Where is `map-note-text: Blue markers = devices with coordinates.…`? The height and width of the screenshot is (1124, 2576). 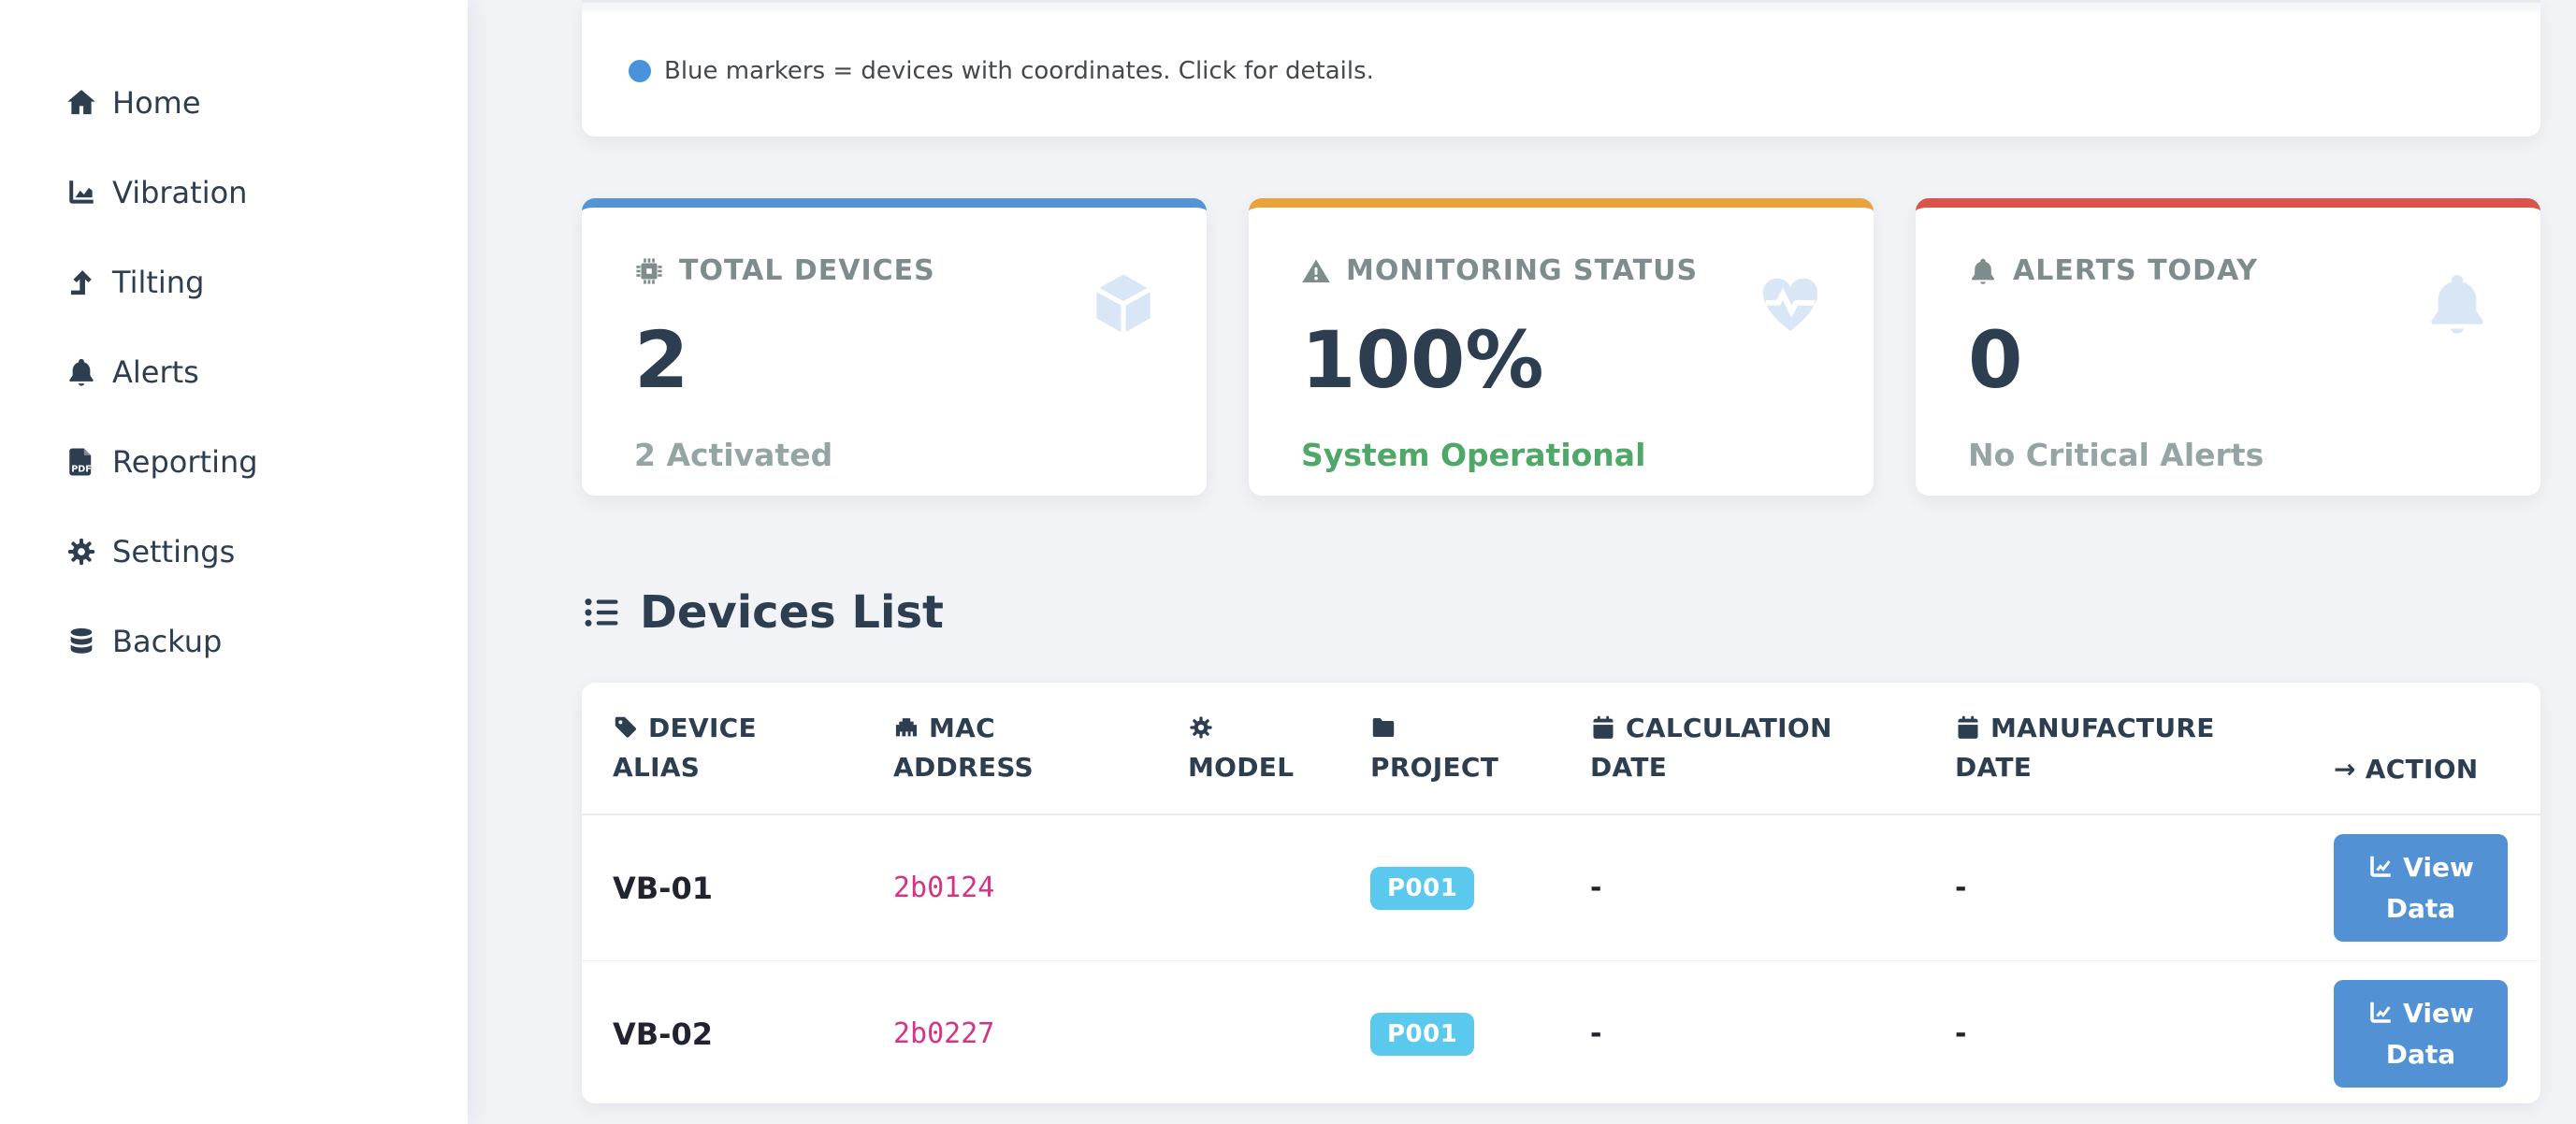
map-note-text: Blue markers = devices with coordinates.… is located at coordinates (1019, 71).